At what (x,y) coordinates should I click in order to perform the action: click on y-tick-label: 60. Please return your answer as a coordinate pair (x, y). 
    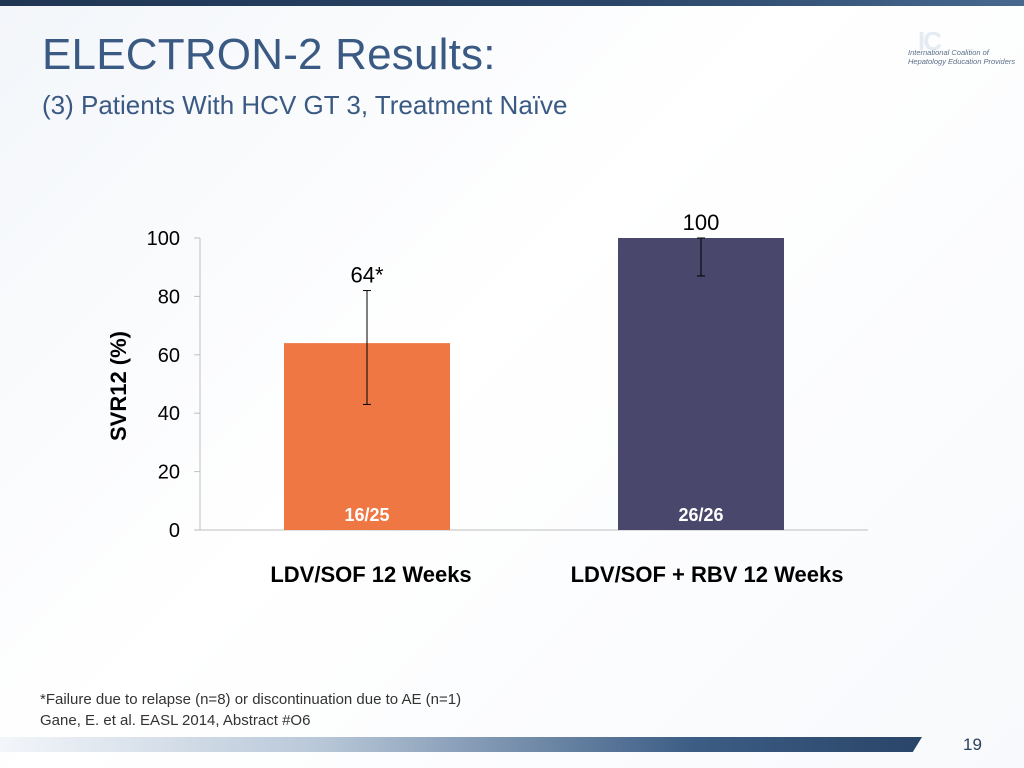
    Looking at the image, I should click on (169, 356).